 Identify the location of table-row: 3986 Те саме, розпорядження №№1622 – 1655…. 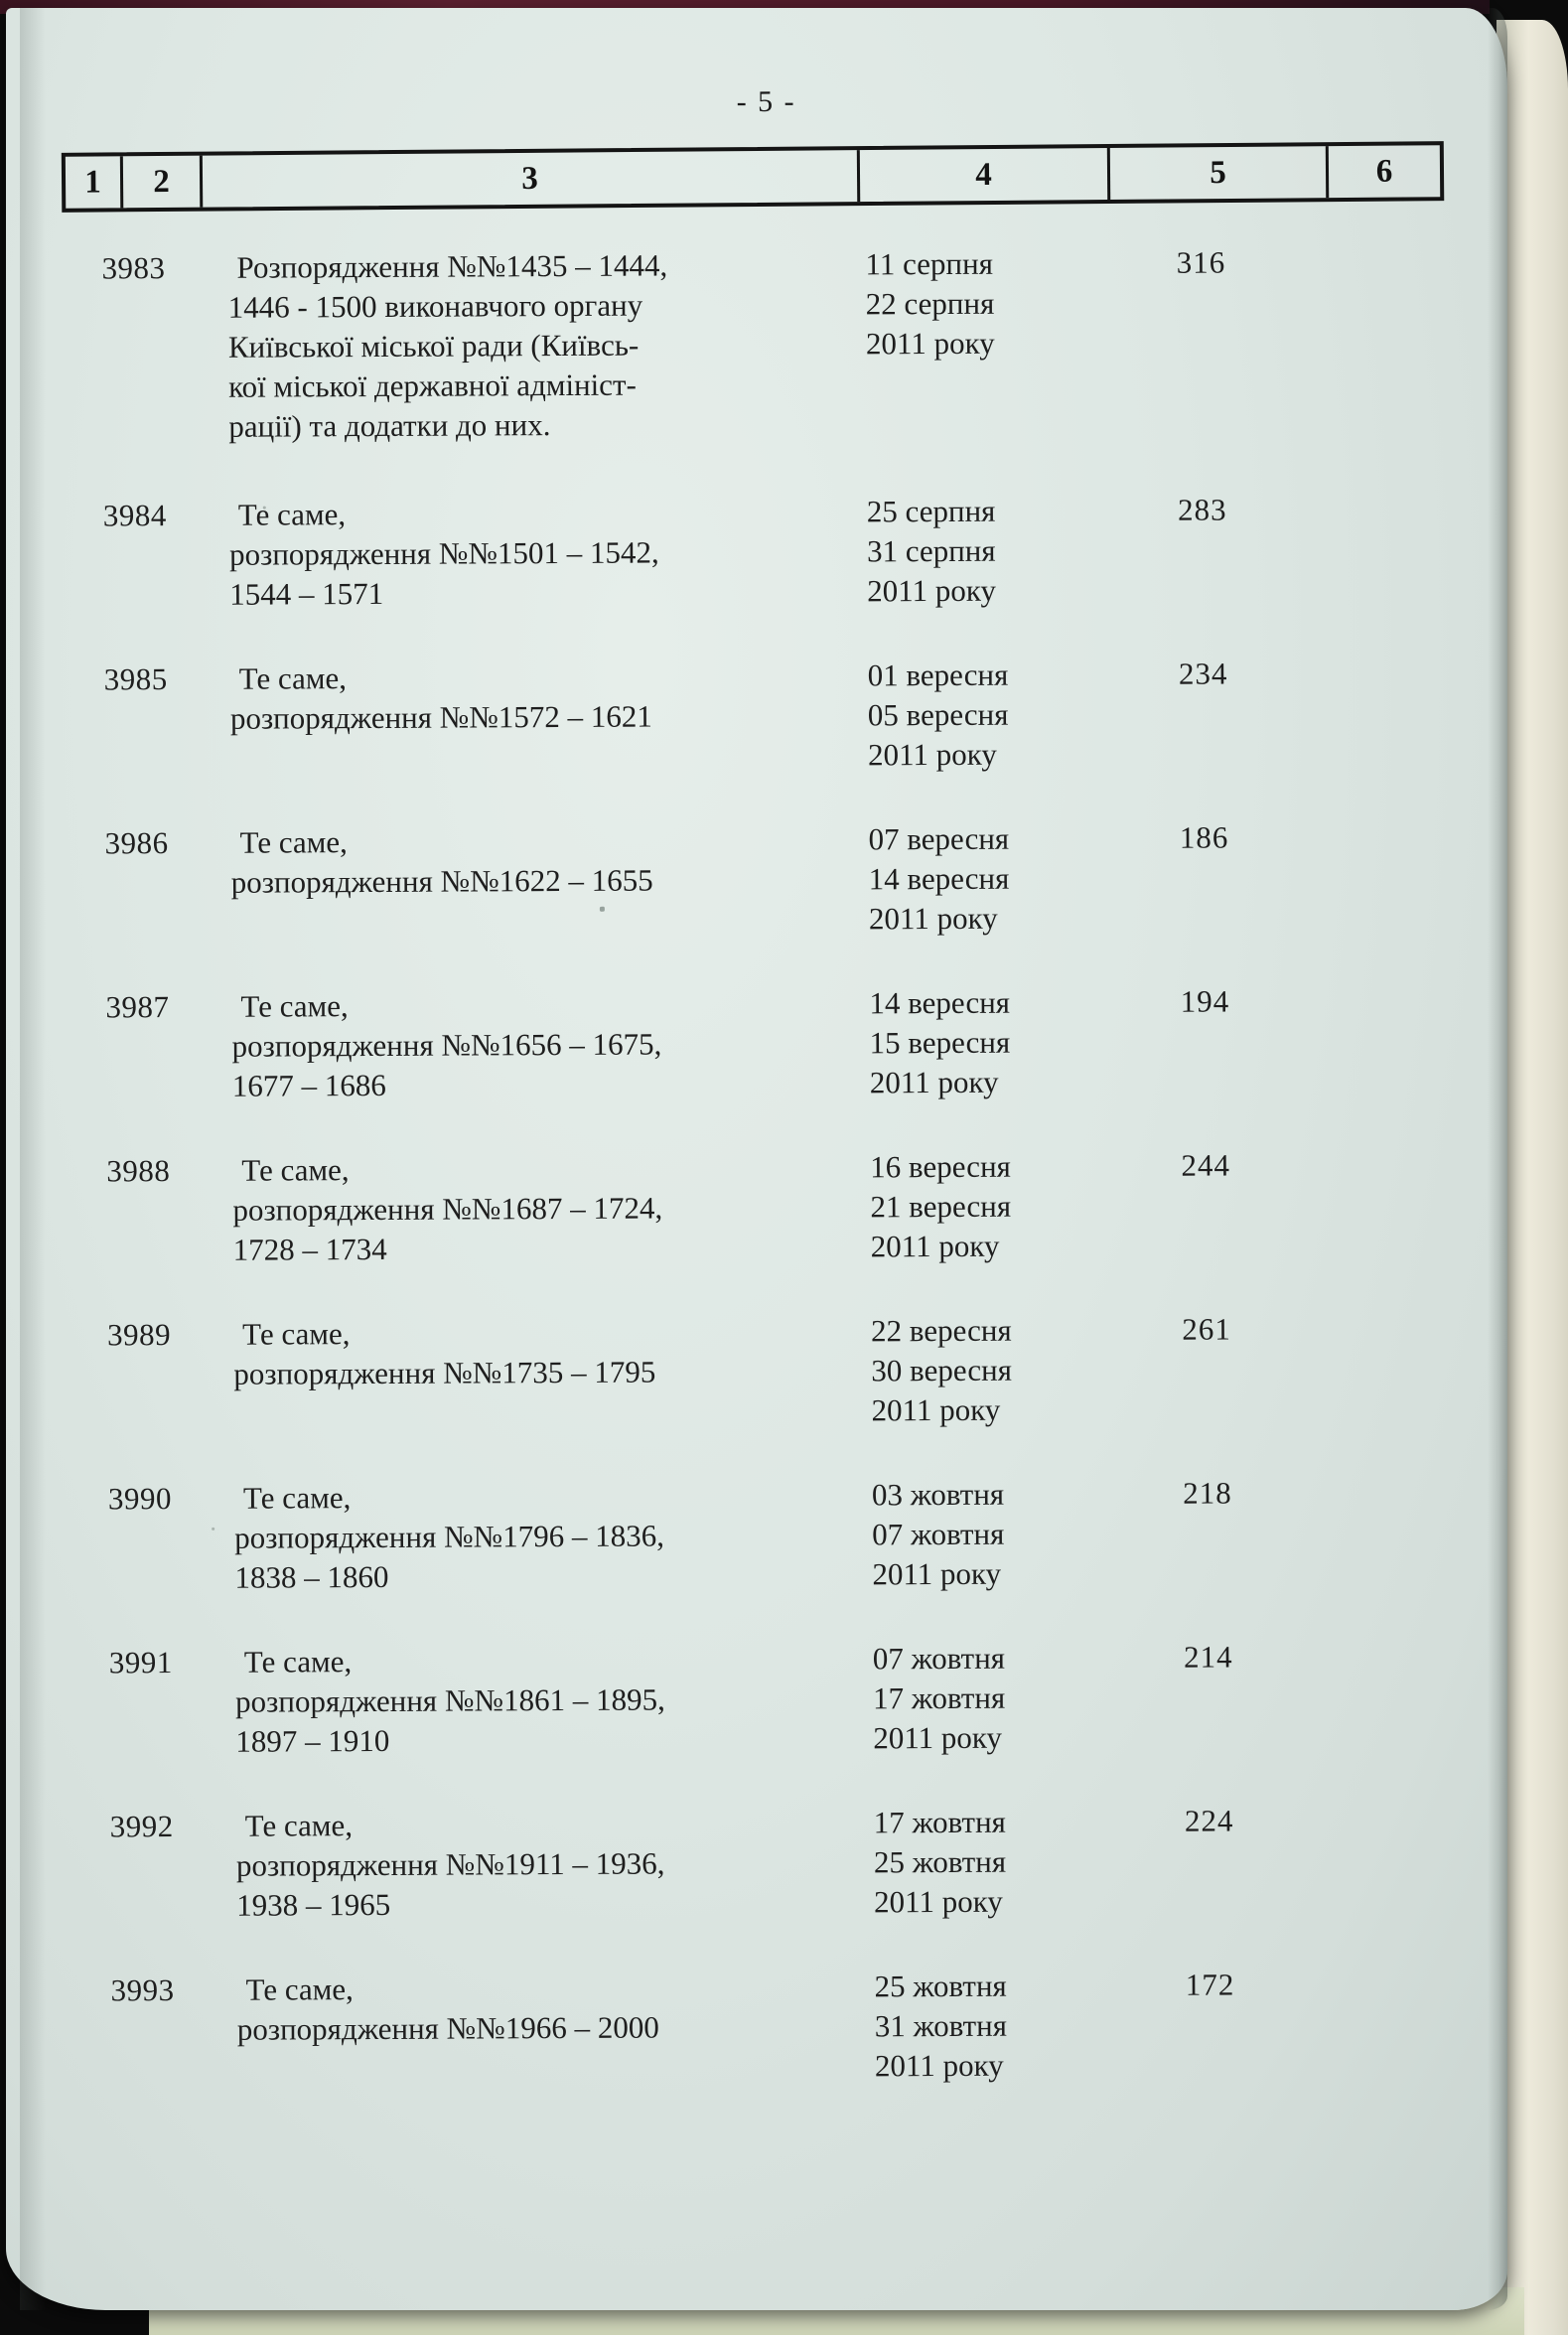
(700, 880).